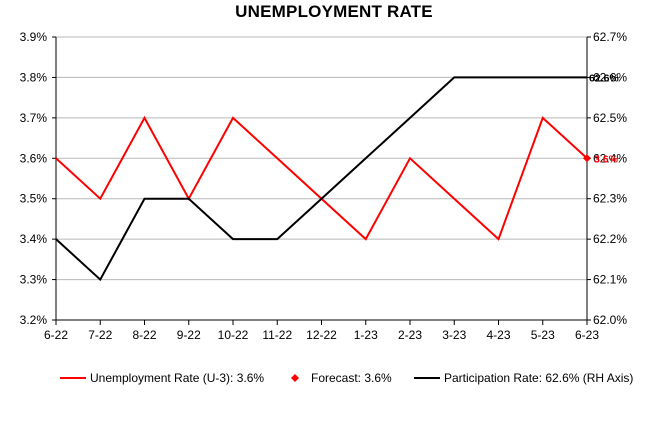 Image resolution: width=668 pixels, height=427 pixels. I want to click on chart-title: UNEMPLOYMENT RATE, so click(334, 11).